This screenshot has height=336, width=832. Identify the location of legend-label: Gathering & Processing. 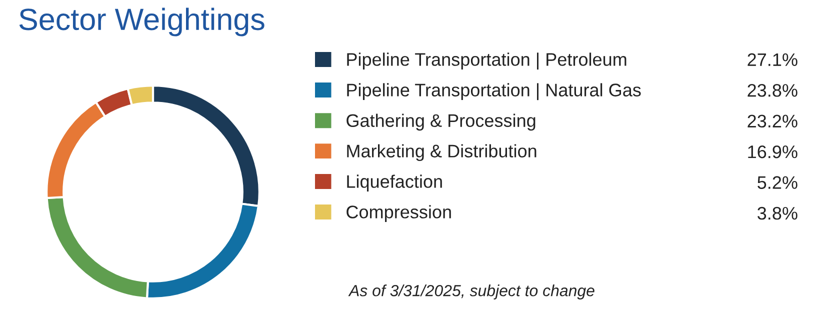
(441, 122).